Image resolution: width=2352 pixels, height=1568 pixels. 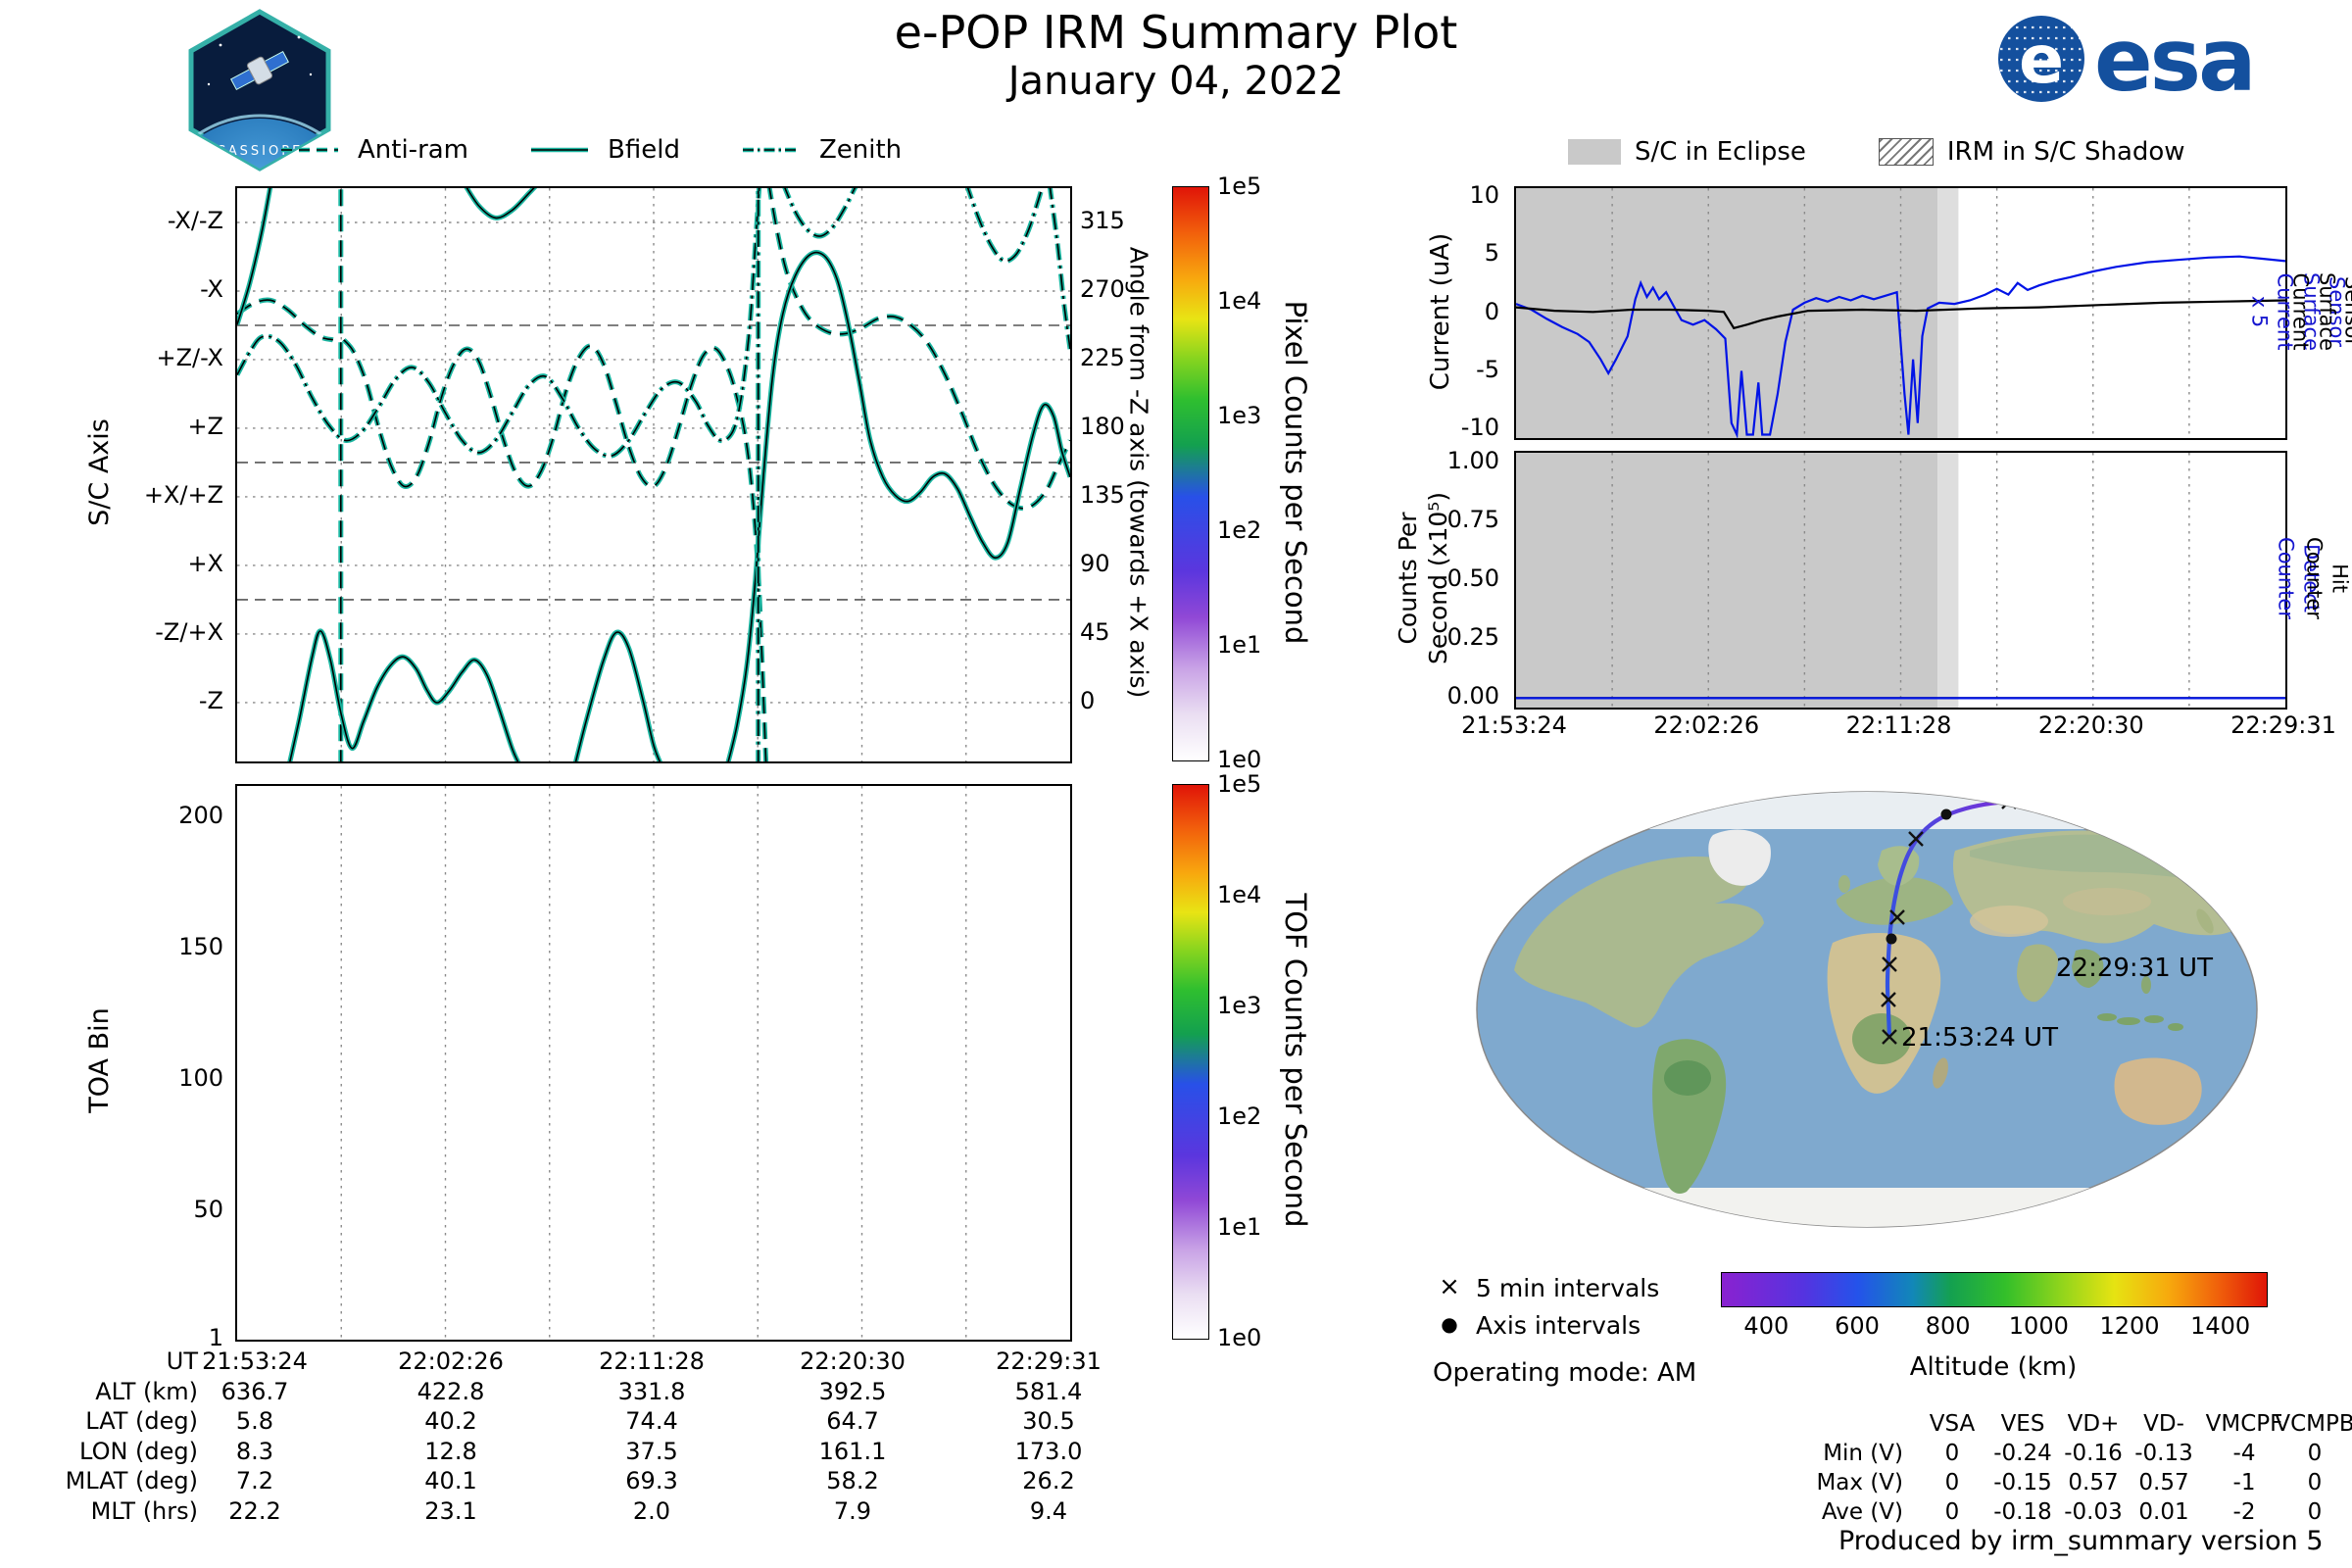 What do you see at coordinates (2065, 152) in the screenshot?
I see `shadow-legend-label: IRM in S/C Shadow` at bounding box center [2065, 152].